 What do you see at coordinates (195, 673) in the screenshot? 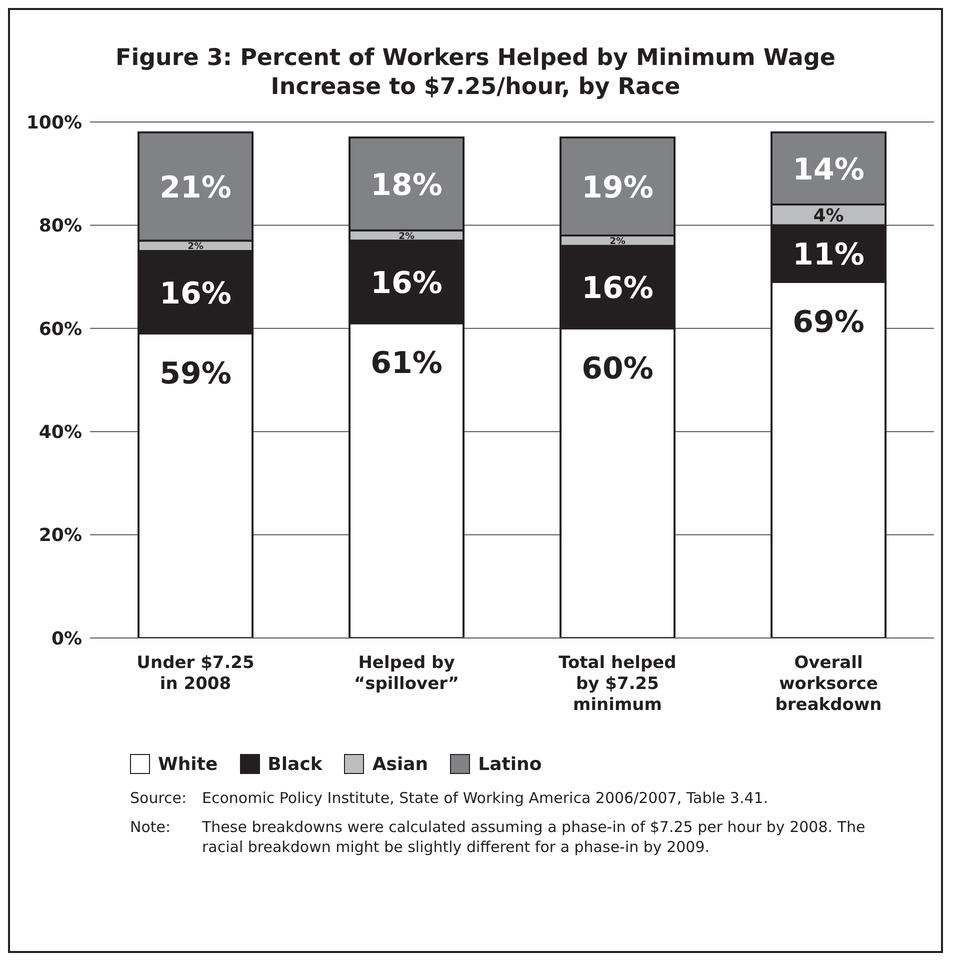
I see `x-tick-label: Under $7.25 in 2008` at bounding box center [195, 673].